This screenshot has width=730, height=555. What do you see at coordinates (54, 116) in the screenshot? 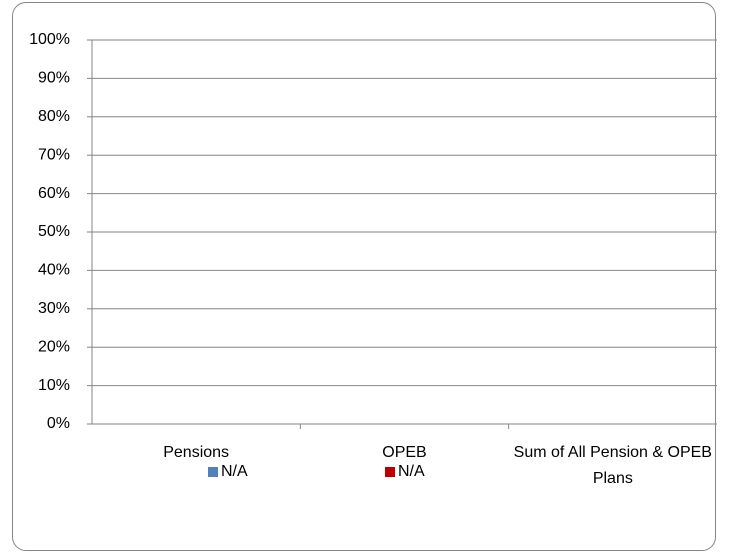
I see `y-tick-label: 80%` at bounding box center [54, 116].